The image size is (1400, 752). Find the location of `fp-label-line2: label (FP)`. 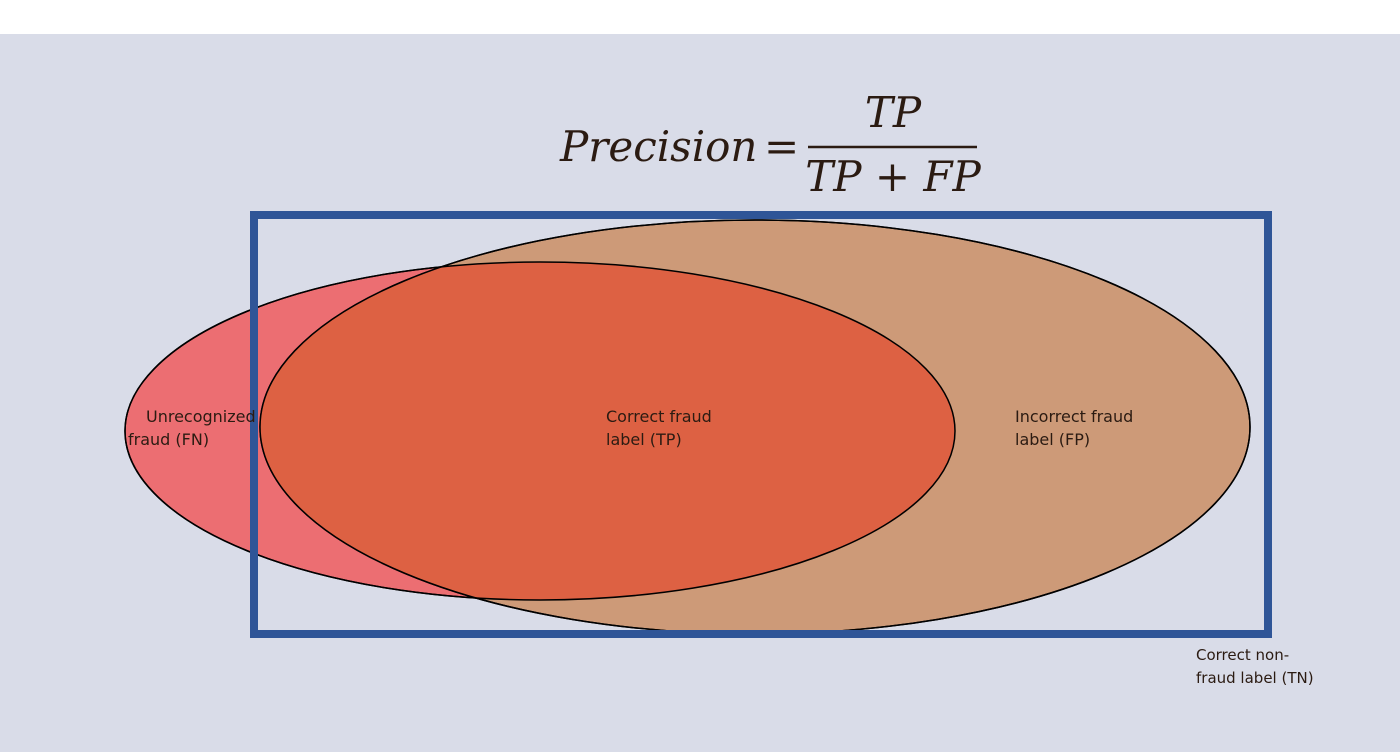

fp-label-line2: label (FP) is located at coordinates (1052, 439).